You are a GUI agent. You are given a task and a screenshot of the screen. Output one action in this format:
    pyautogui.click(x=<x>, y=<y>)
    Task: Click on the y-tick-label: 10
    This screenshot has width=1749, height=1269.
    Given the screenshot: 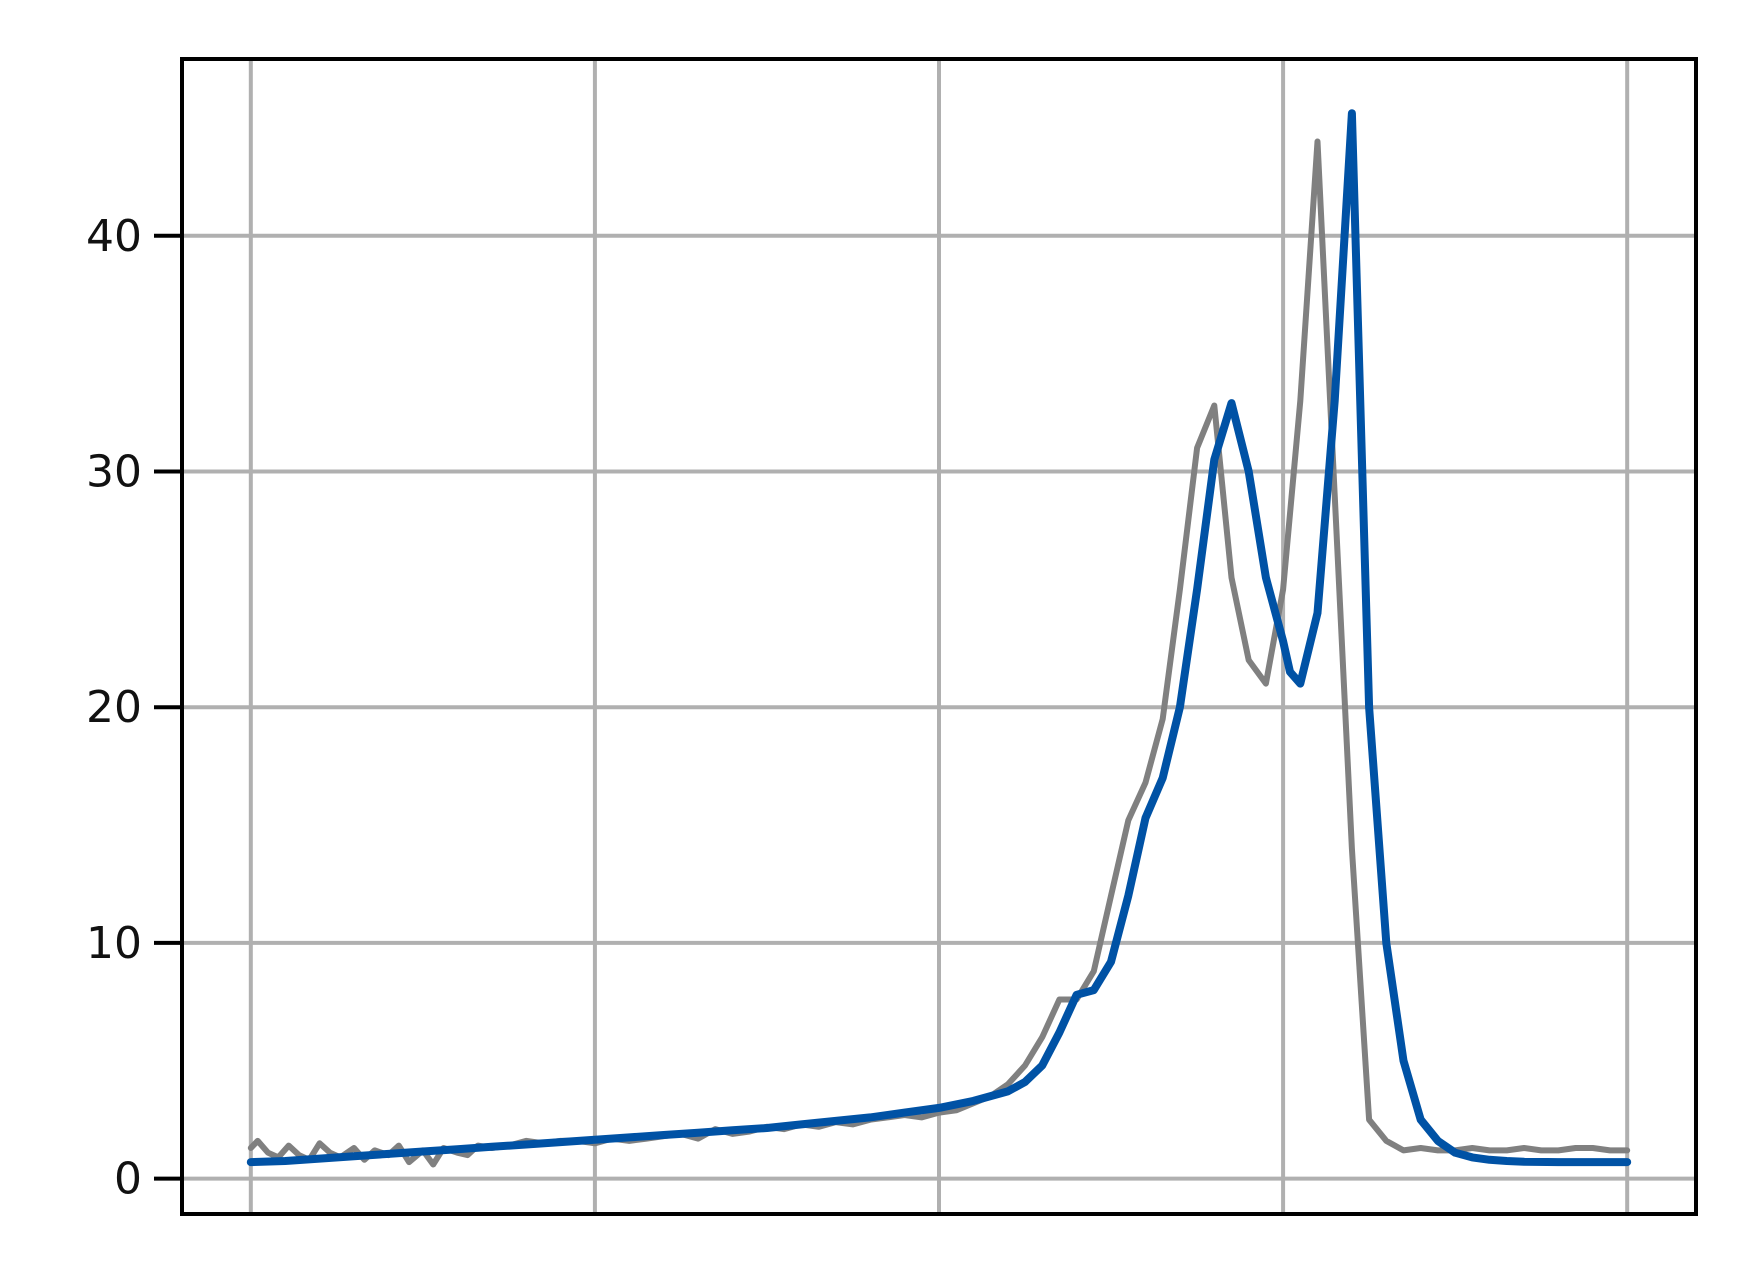 What is the action you would take?
    pyautogui.click(x=114, y=943)
    